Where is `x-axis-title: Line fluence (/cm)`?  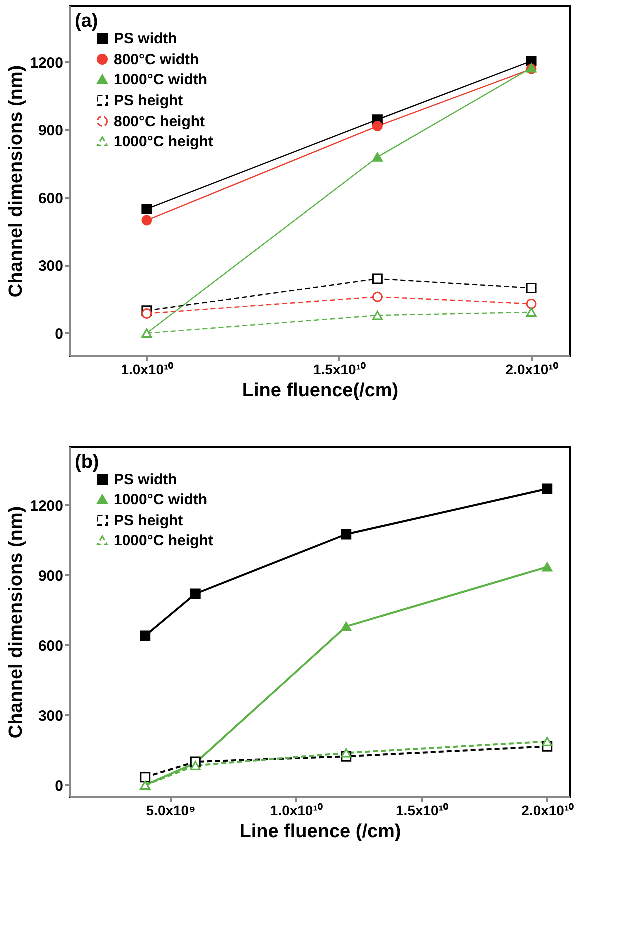 x-axis-title: Line fluence (/cm) is located at coordinates (321, 832).